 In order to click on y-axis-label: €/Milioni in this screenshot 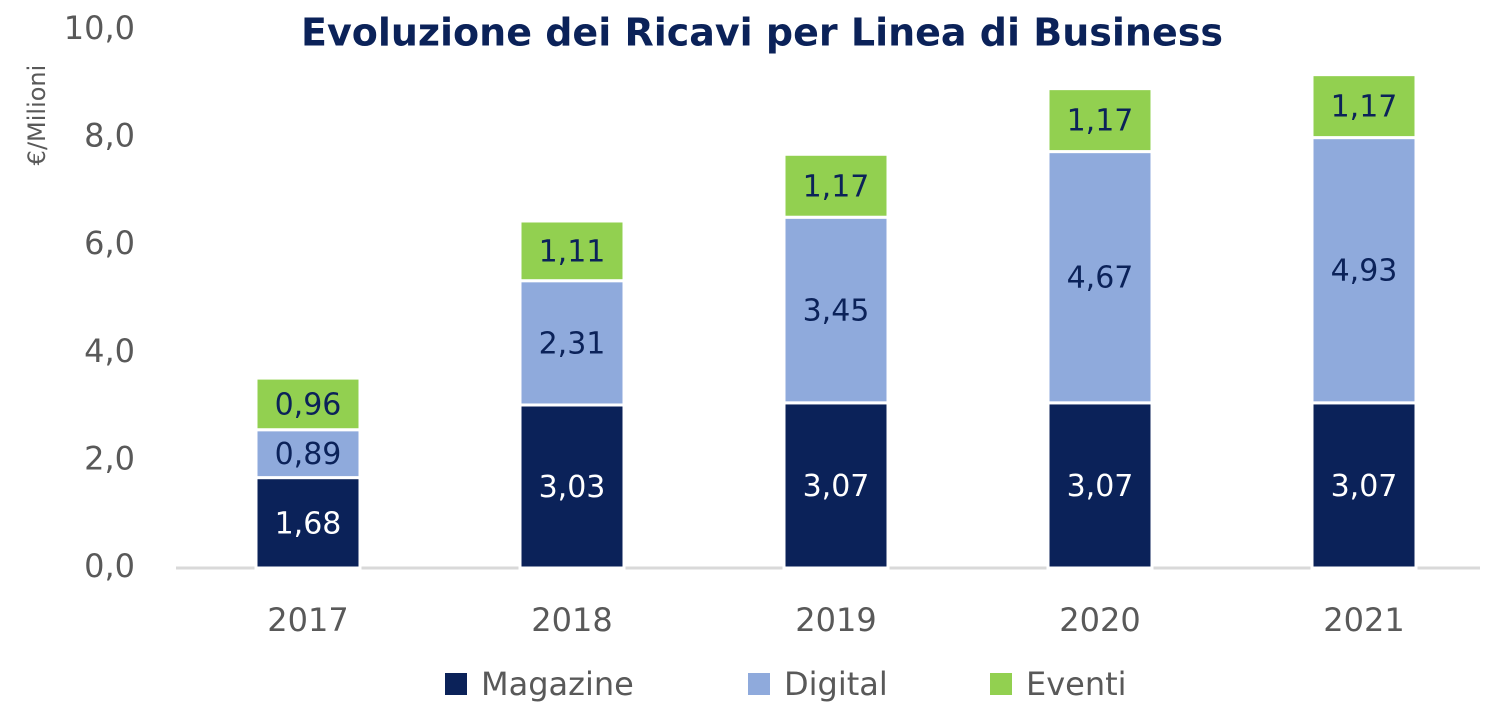, I will do `click(37, 115)`.